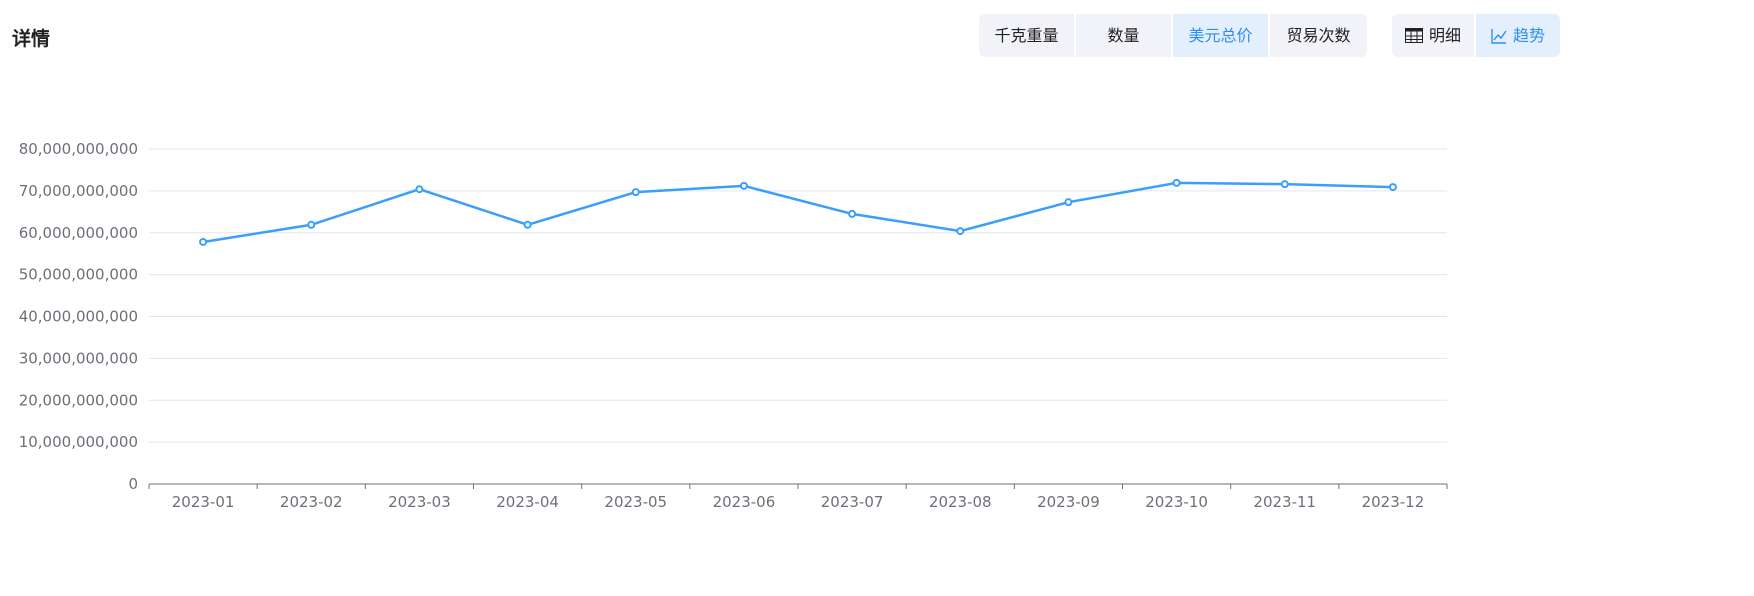 The width and height of the screenshot is (1754, 596). Describe the element at coordinates (635, 502) in the screenshot. I see `x-tick-label: 2023-05` at that location.